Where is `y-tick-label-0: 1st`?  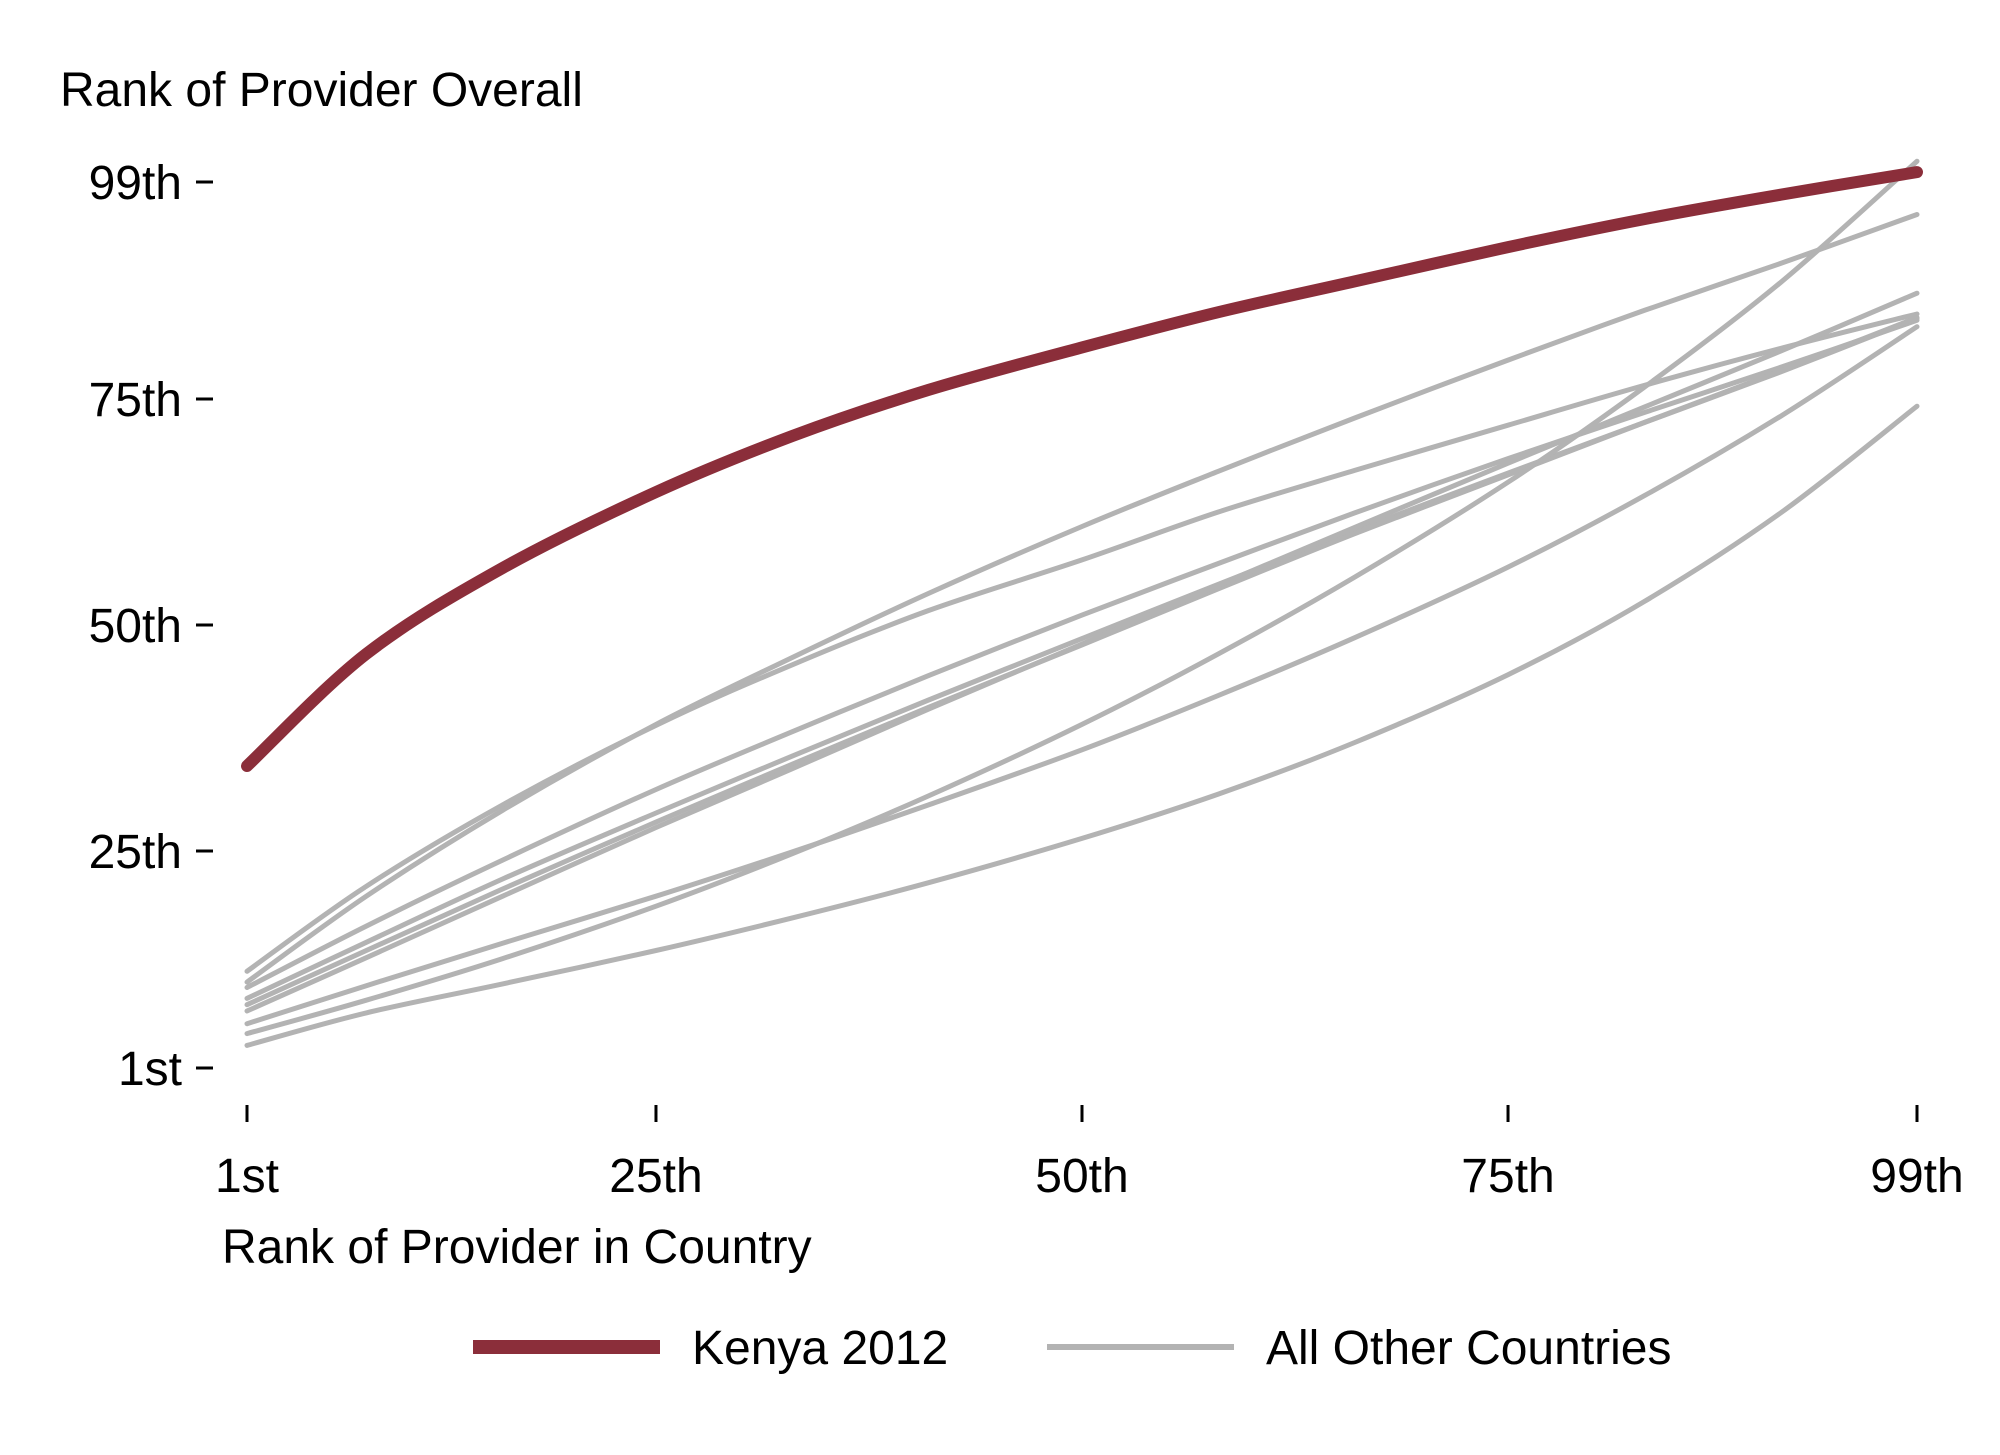
y-tick-label-0: 1st is located at coordinates (150, 1069).